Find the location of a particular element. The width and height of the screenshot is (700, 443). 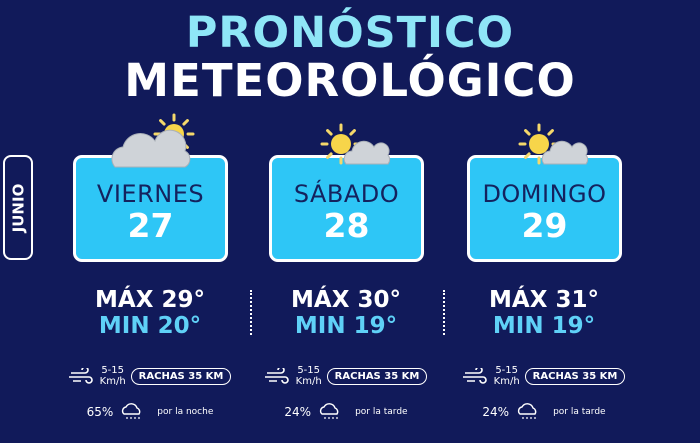

day-card: DOMINGO 29 is located at coordinates (544, 208).